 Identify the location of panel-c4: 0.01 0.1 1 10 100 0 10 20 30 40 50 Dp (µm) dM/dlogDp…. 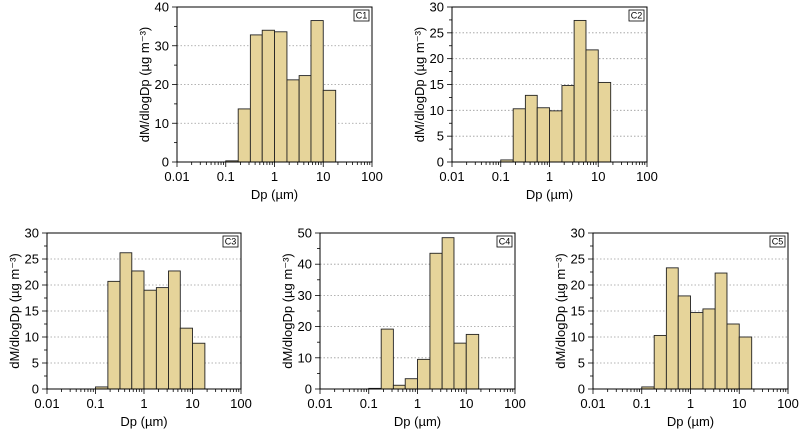
(403, 328).